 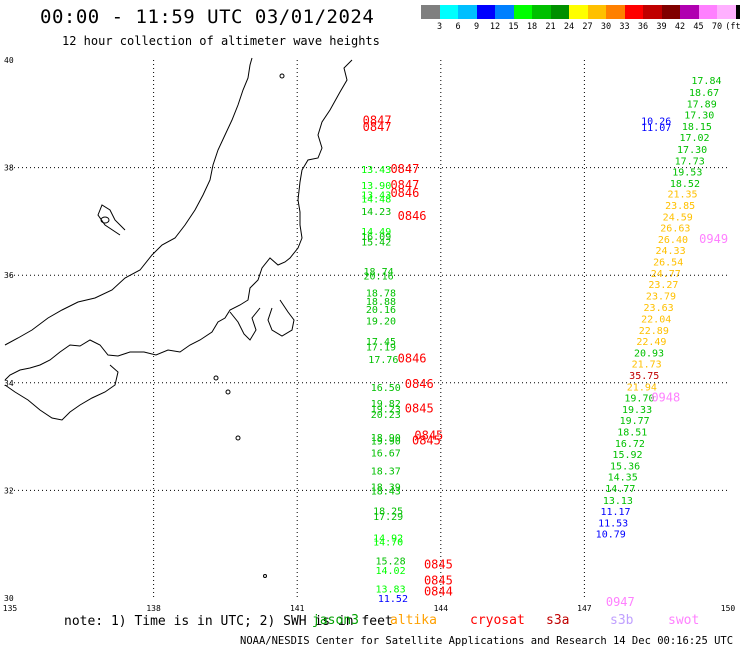 What do you see at coordinates (702, 104) in the screenshot?
I see `wave-height-label: 17.89` at bounding box center [702, 104].